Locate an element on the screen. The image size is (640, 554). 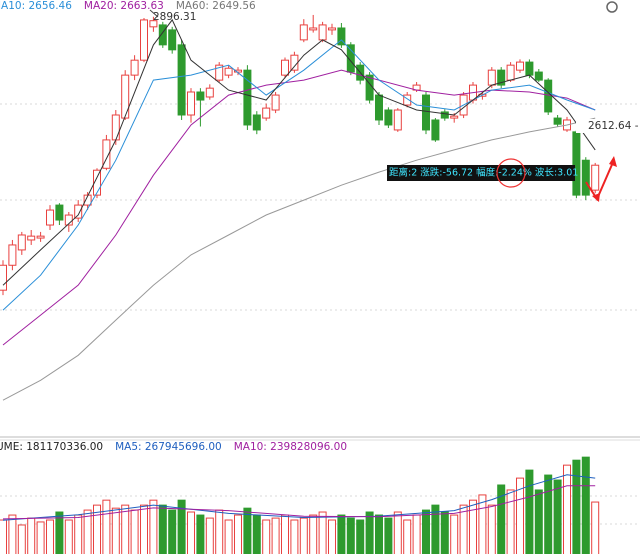
legend-entry: MA20: 2663.63 is located at coordinates (124, 6).